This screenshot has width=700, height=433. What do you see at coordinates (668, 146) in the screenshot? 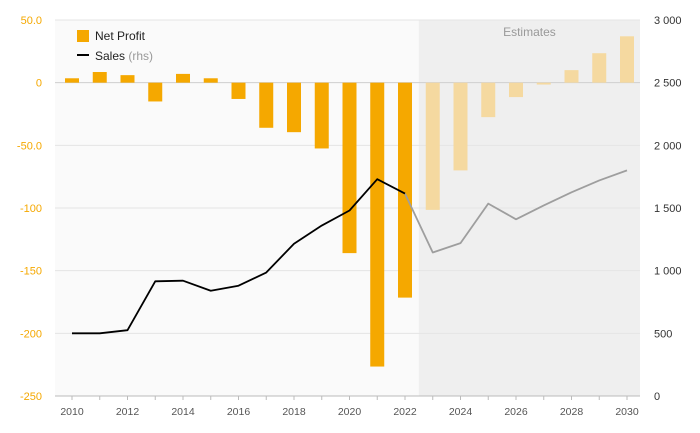
I see `right-tick-label: 2 000` at bounding box center [668, 146].